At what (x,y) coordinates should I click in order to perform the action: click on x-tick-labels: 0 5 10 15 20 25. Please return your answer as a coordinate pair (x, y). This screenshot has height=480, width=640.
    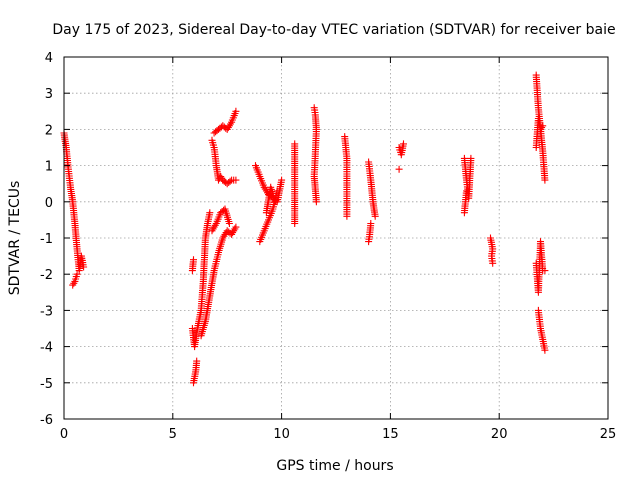
    Looking at the image, I should click on (338, 434).